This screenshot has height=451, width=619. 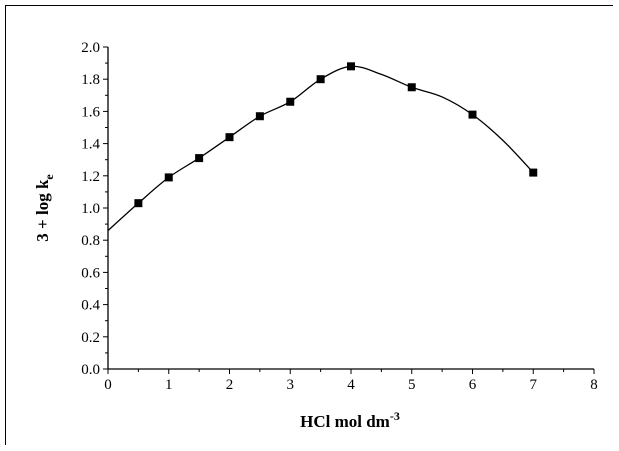 I want to click on y-tick-label: 0.0, so click(x=90, y=370).